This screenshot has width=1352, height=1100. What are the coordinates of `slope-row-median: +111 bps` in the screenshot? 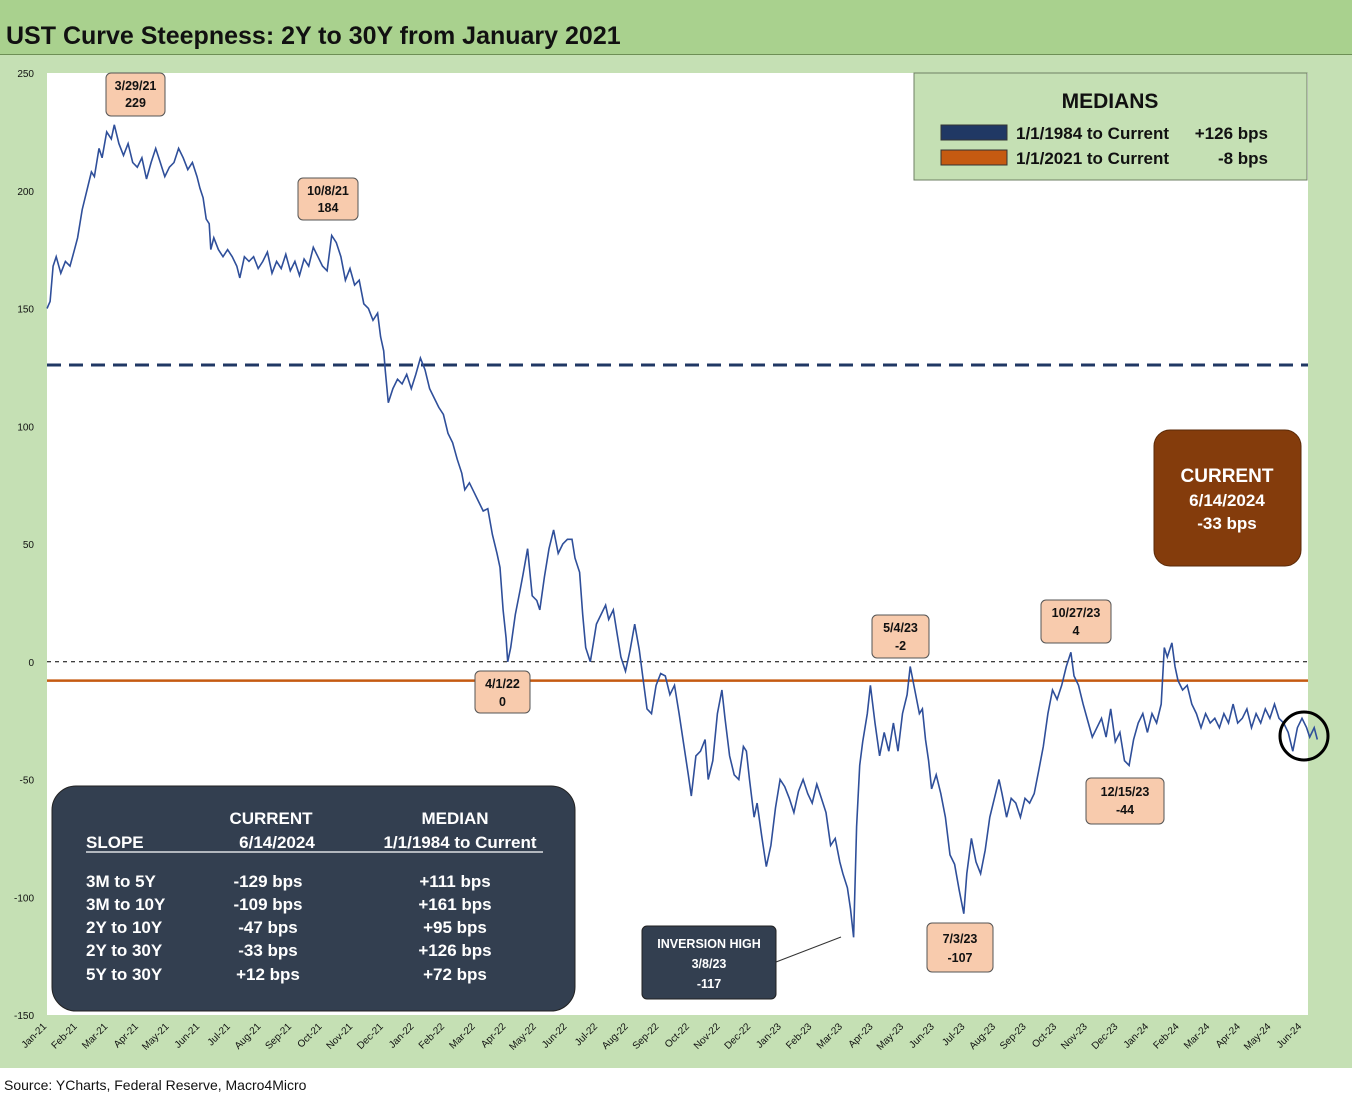 It's located at (454, 881).